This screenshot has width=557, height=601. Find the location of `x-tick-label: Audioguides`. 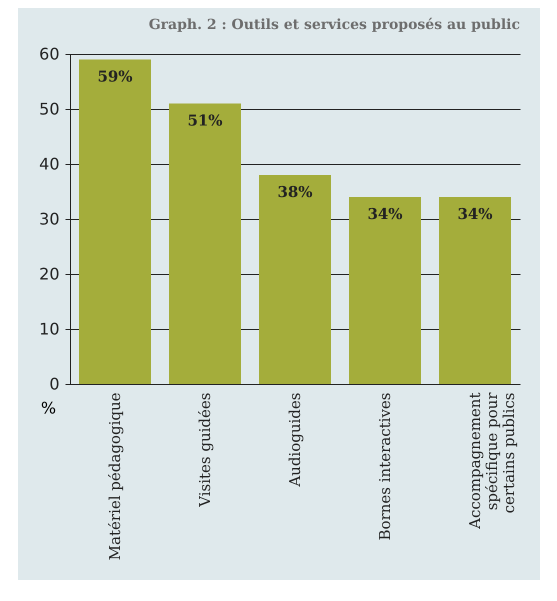

x-tick-label: Audioguides is located at coordinates (295, 440).